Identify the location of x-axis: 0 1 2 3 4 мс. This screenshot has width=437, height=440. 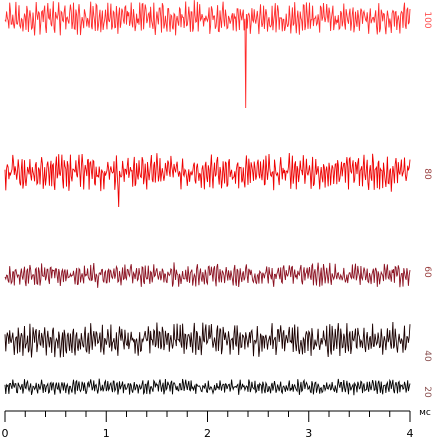
(216, 424).